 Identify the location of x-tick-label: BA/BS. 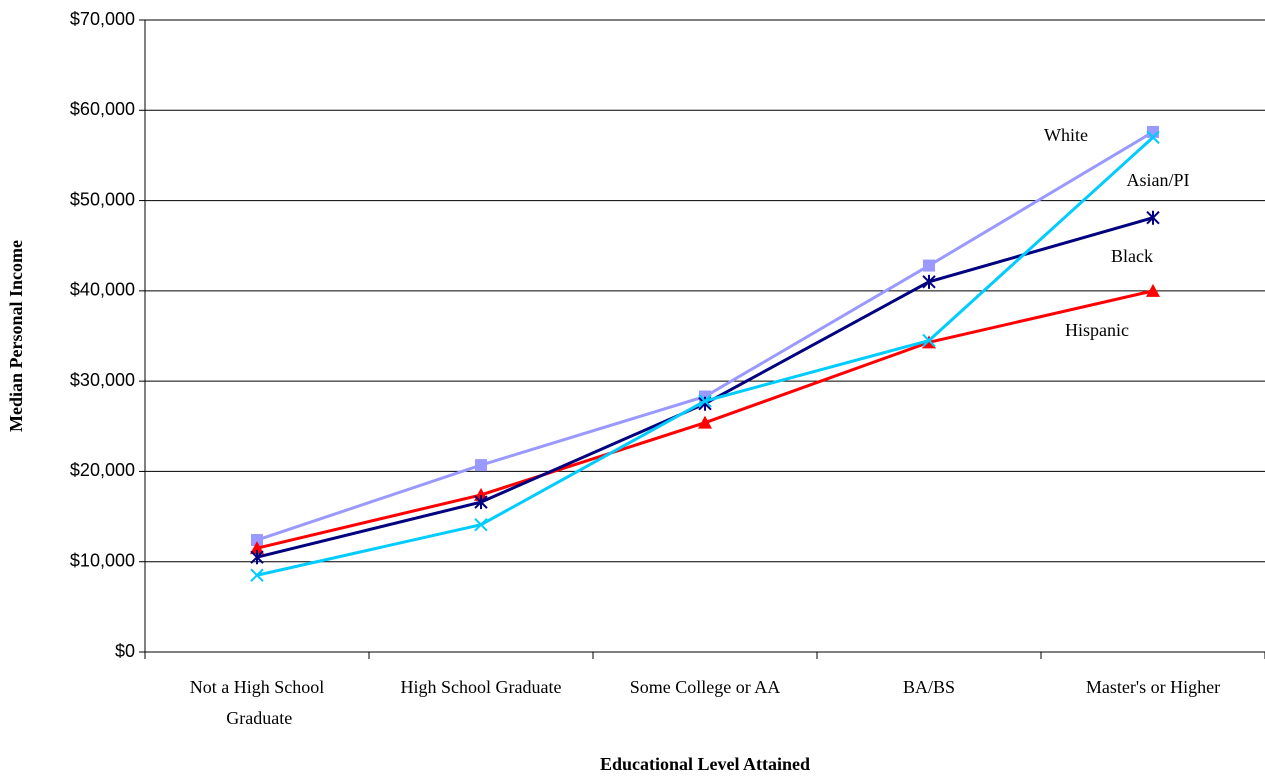
(929, 687).